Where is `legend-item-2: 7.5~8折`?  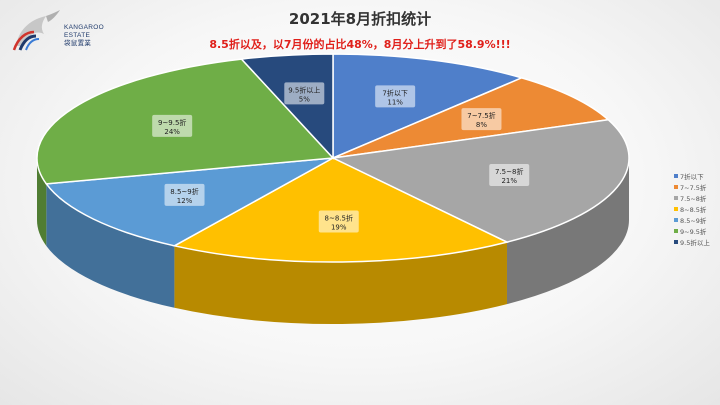 legend-item-2: 7.5~8折 is located at coordinates (697, 197).